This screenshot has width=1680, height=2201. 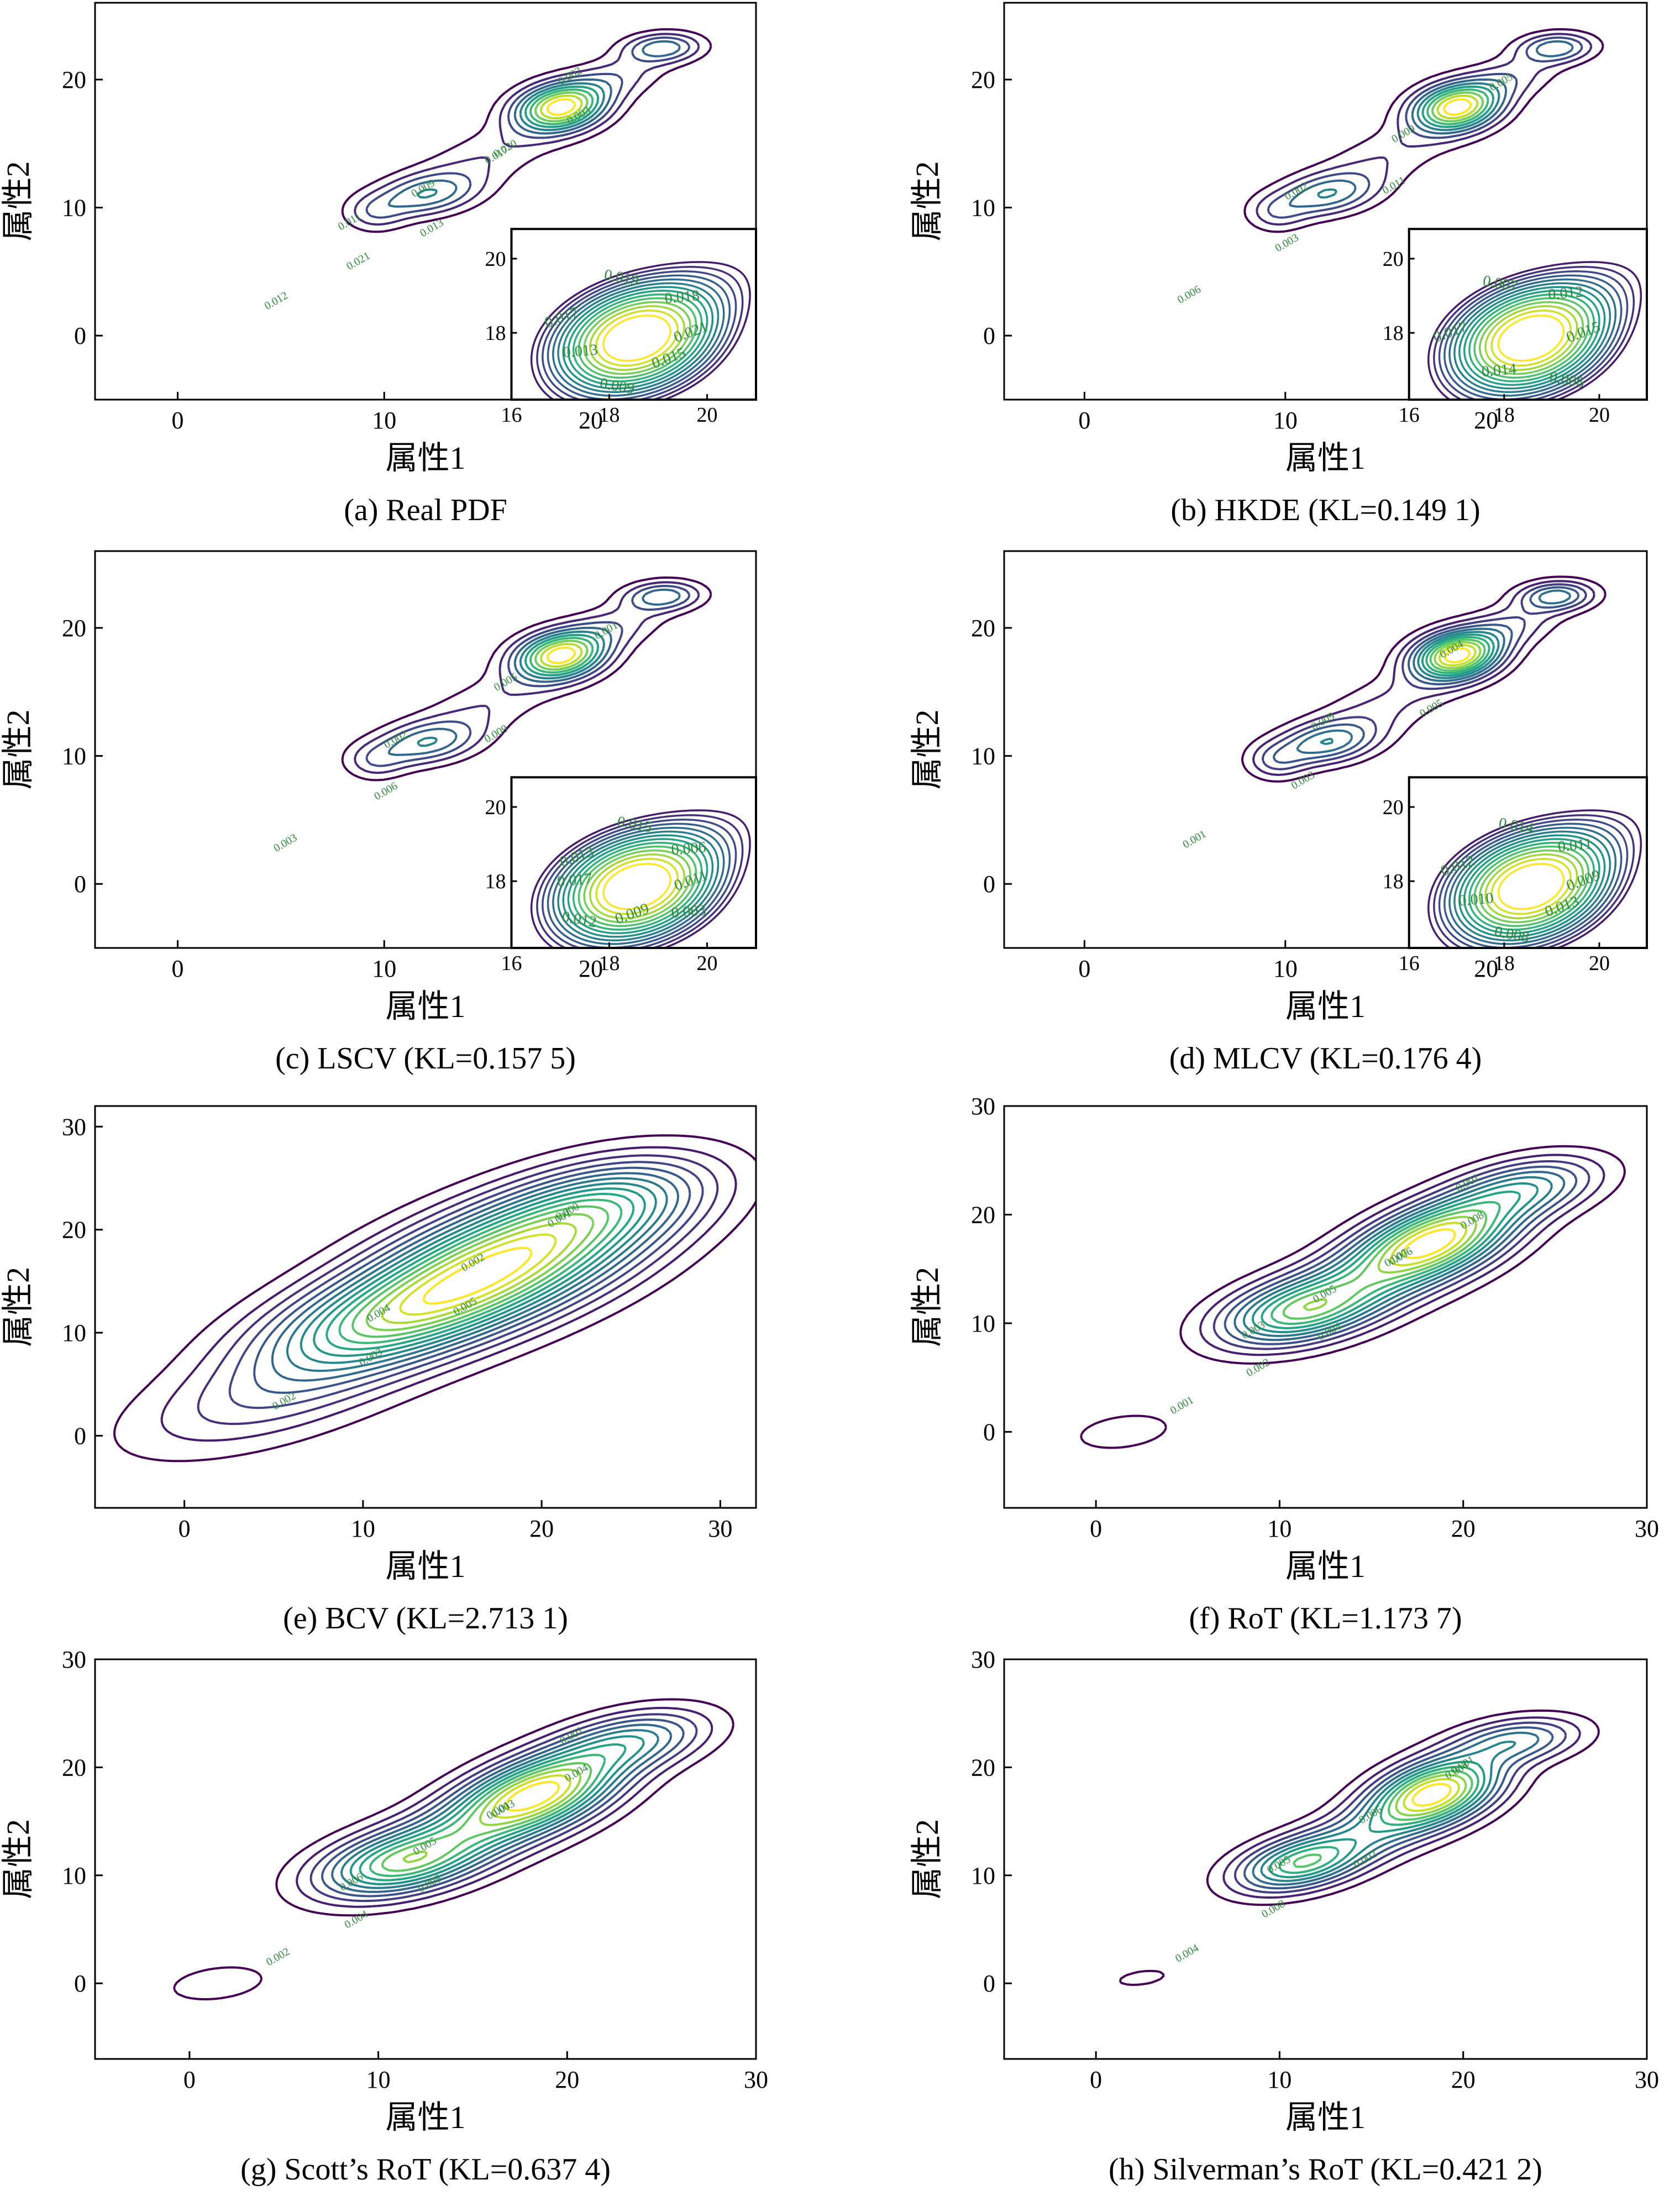 What do you see at coordinates (1505, 415) in the screenshot?
I see `inset-x-tick-label: 18` at bounding box center [1505, 415].